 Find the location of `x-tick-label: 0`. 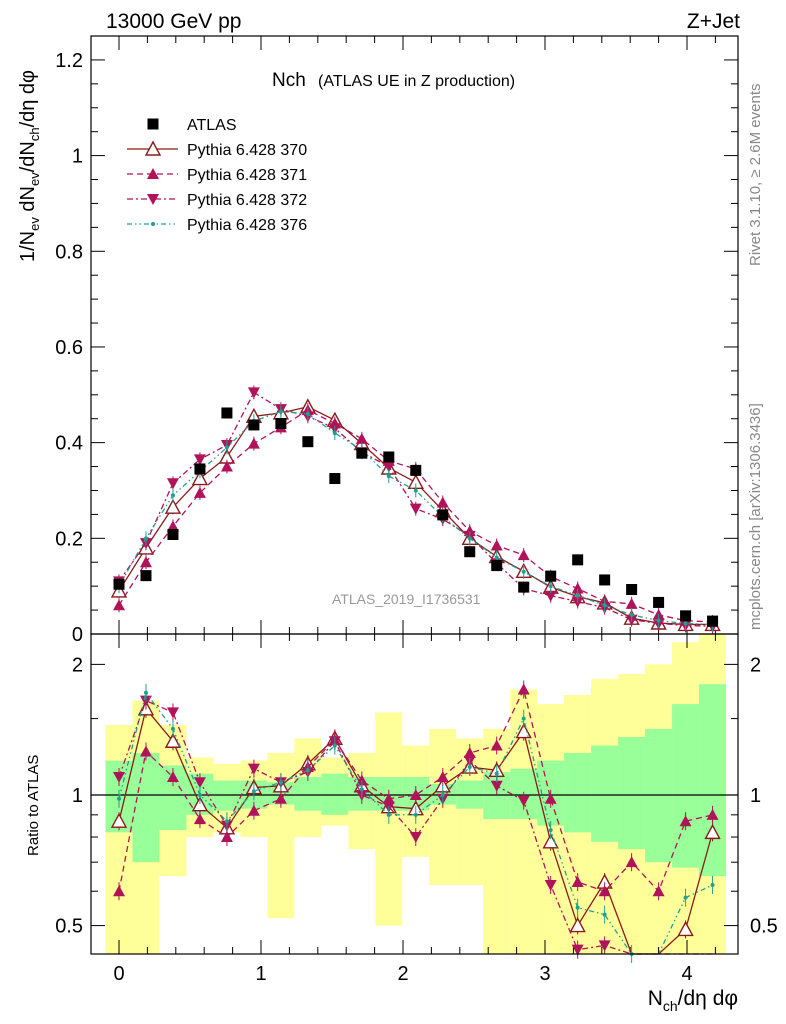

x-tick-label: 0 is located at coordinates (118, 974).